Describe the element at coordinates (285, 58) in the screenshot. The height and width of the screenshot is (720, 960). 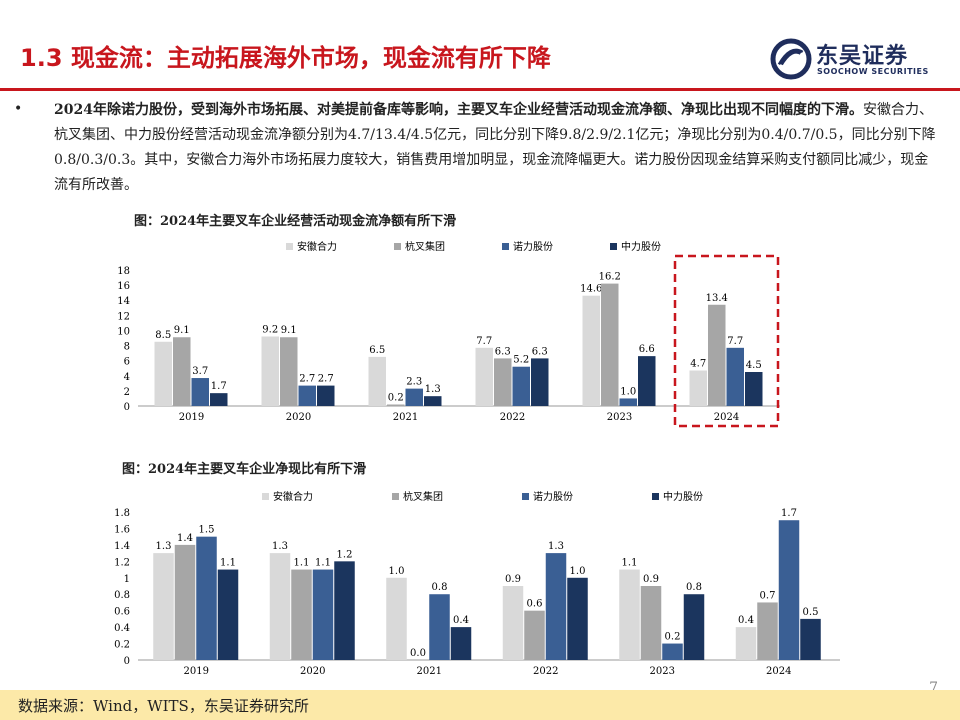
I see `page-title: 1.3 现金流：主动拓展海外市场，现金流有所下降` at that location.